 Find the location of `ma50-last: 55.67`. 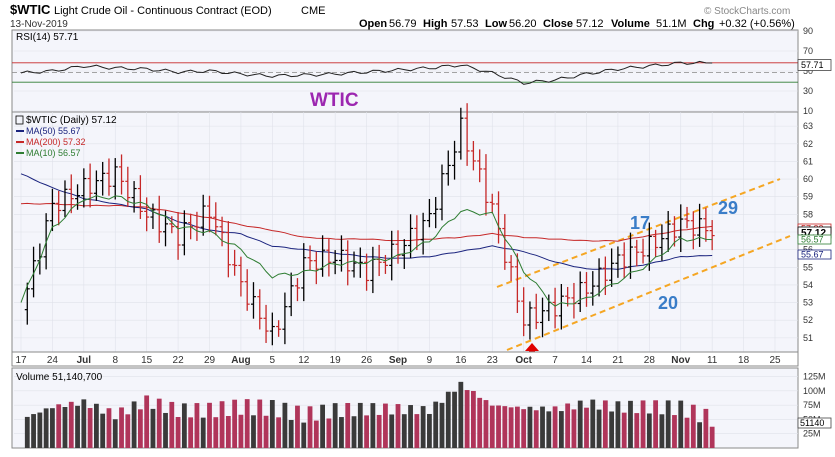

ma50-last: 55.67 is located at coordinates (812, 255).